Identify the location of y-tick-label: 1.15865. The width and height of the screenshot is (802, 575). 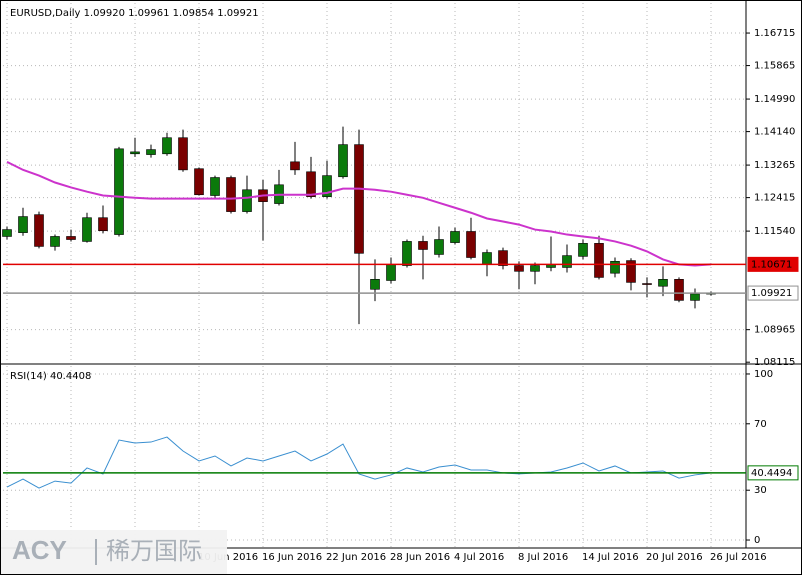
(774, 66).